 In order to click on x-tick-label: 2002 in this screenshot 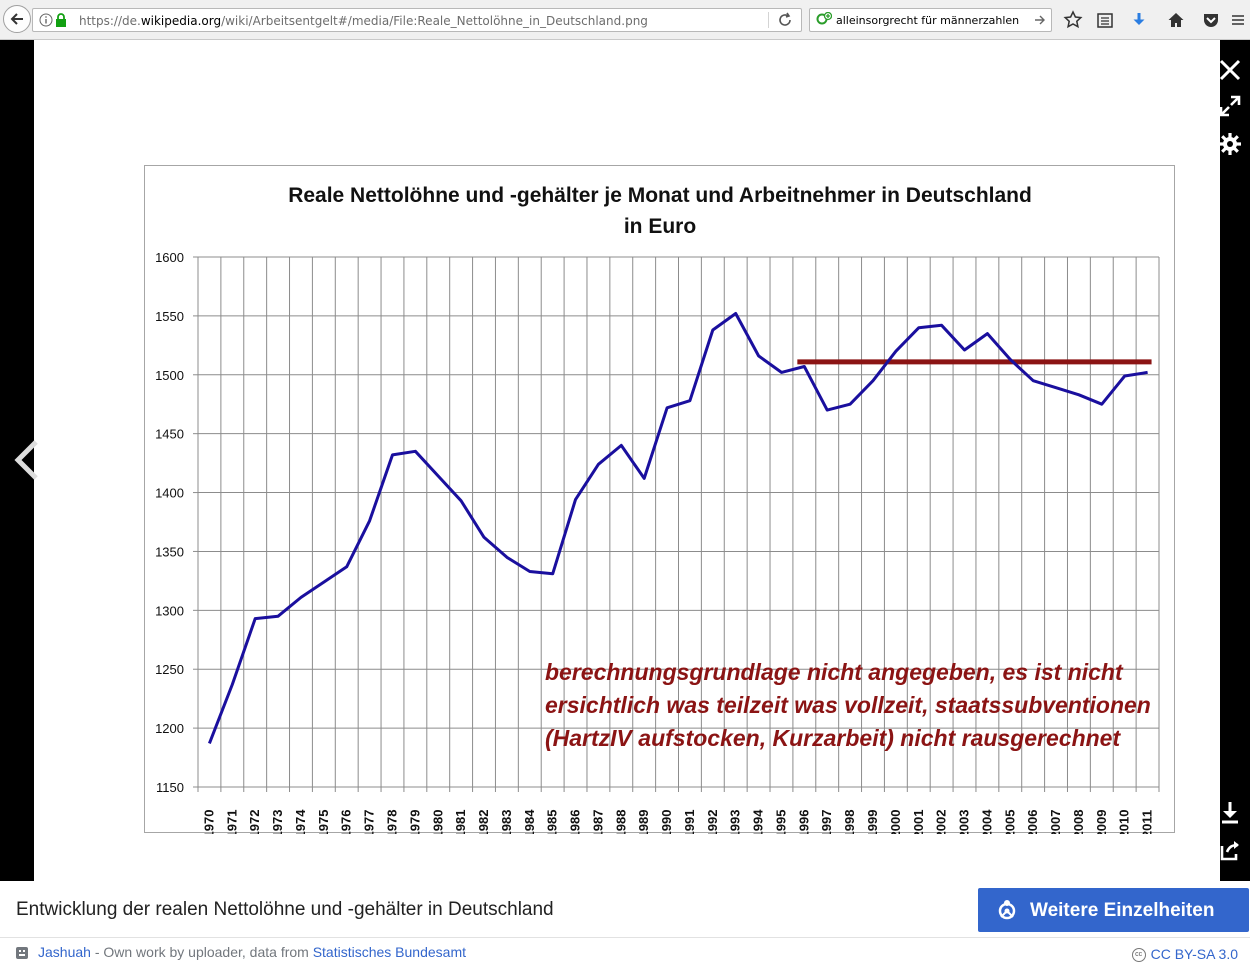, I will do `click(941, 822)`.